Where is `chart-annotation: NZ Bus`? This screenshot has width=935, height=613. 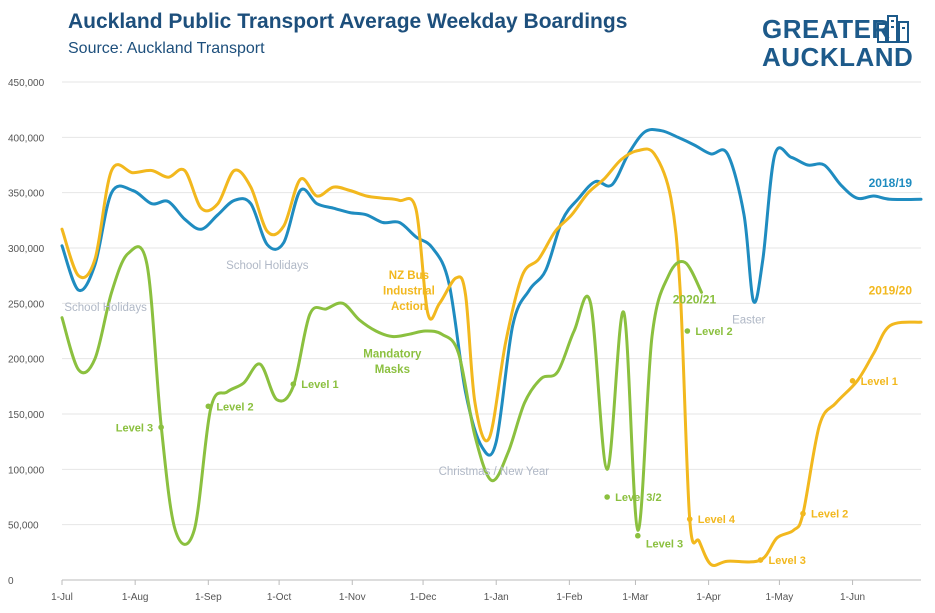
chart-annotation: NZ Bus is located at coordinates (409, 276).